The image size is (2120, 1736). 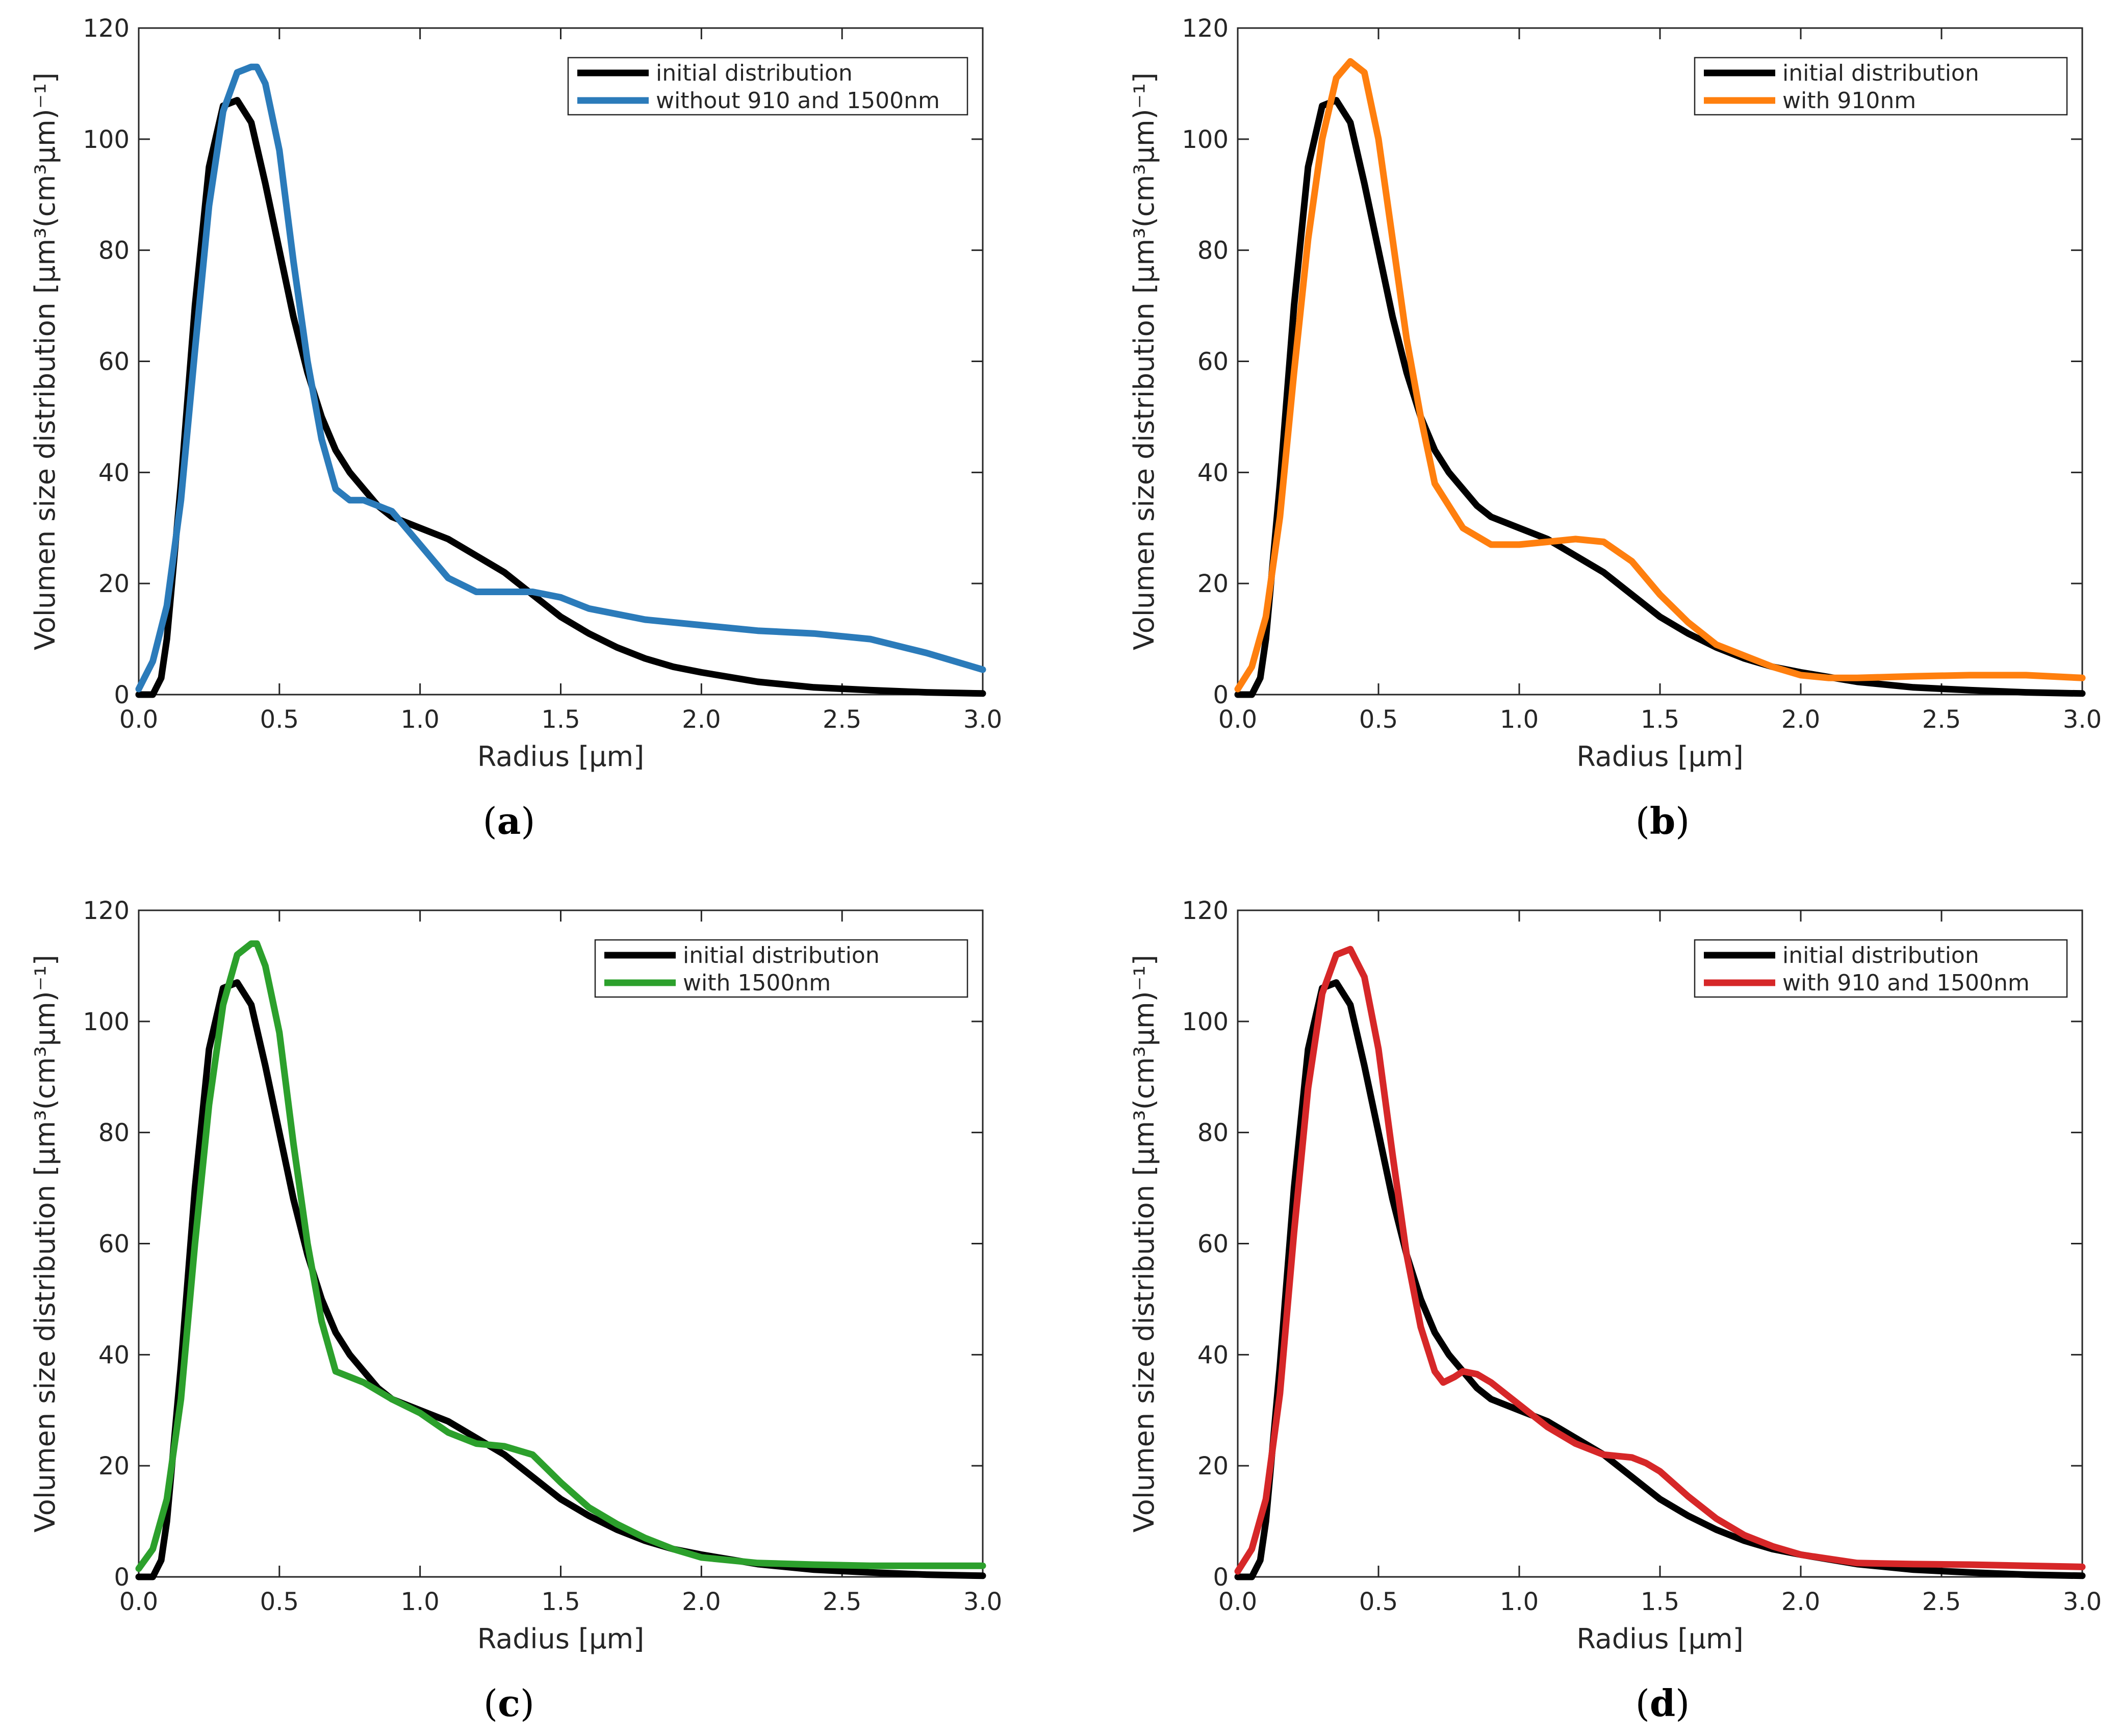 I want to click on legend-entry-label: without 910 and 1500nm, so click(x=798, y=101).